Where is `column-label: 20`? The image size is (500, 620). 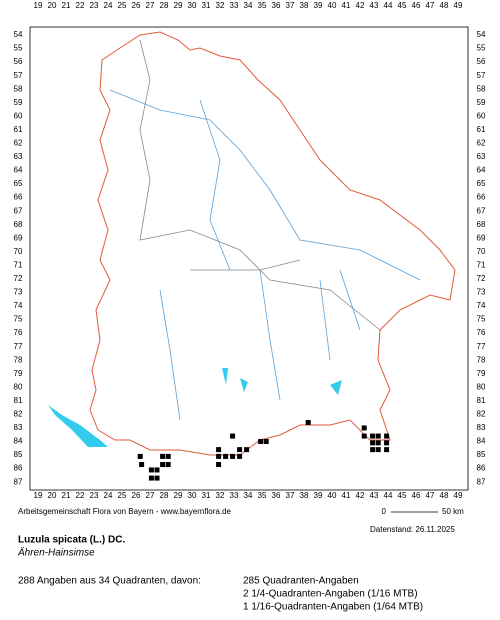
column-label: 20 is located at coordinates (52, 5).